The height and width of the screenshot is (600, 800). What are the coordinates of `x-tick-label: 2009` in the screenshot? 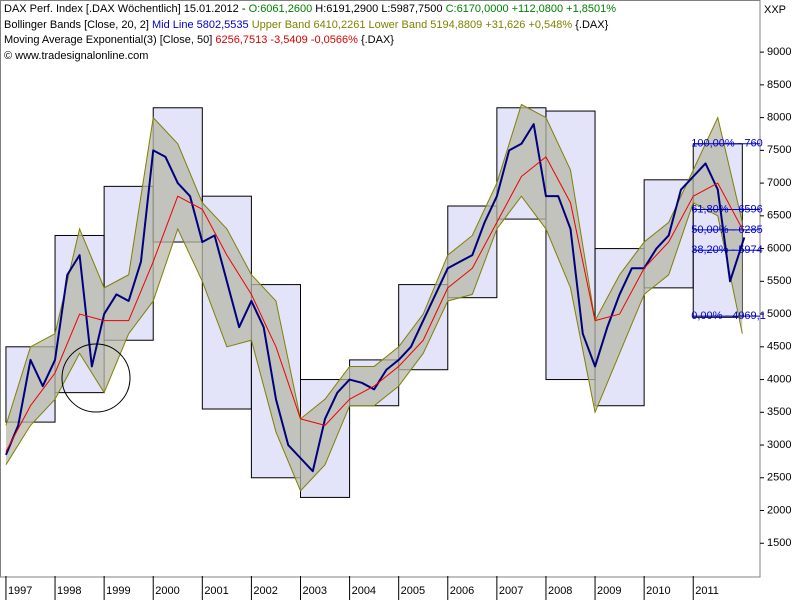 It's located at (609, 591).